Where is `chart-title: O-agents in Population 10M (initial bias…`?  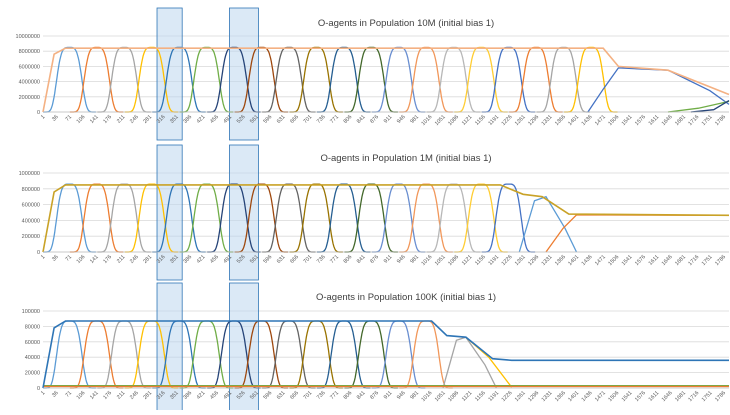 chart-title: O-agents in Population 10M (initial bias… is located at coordinates (406, 23).